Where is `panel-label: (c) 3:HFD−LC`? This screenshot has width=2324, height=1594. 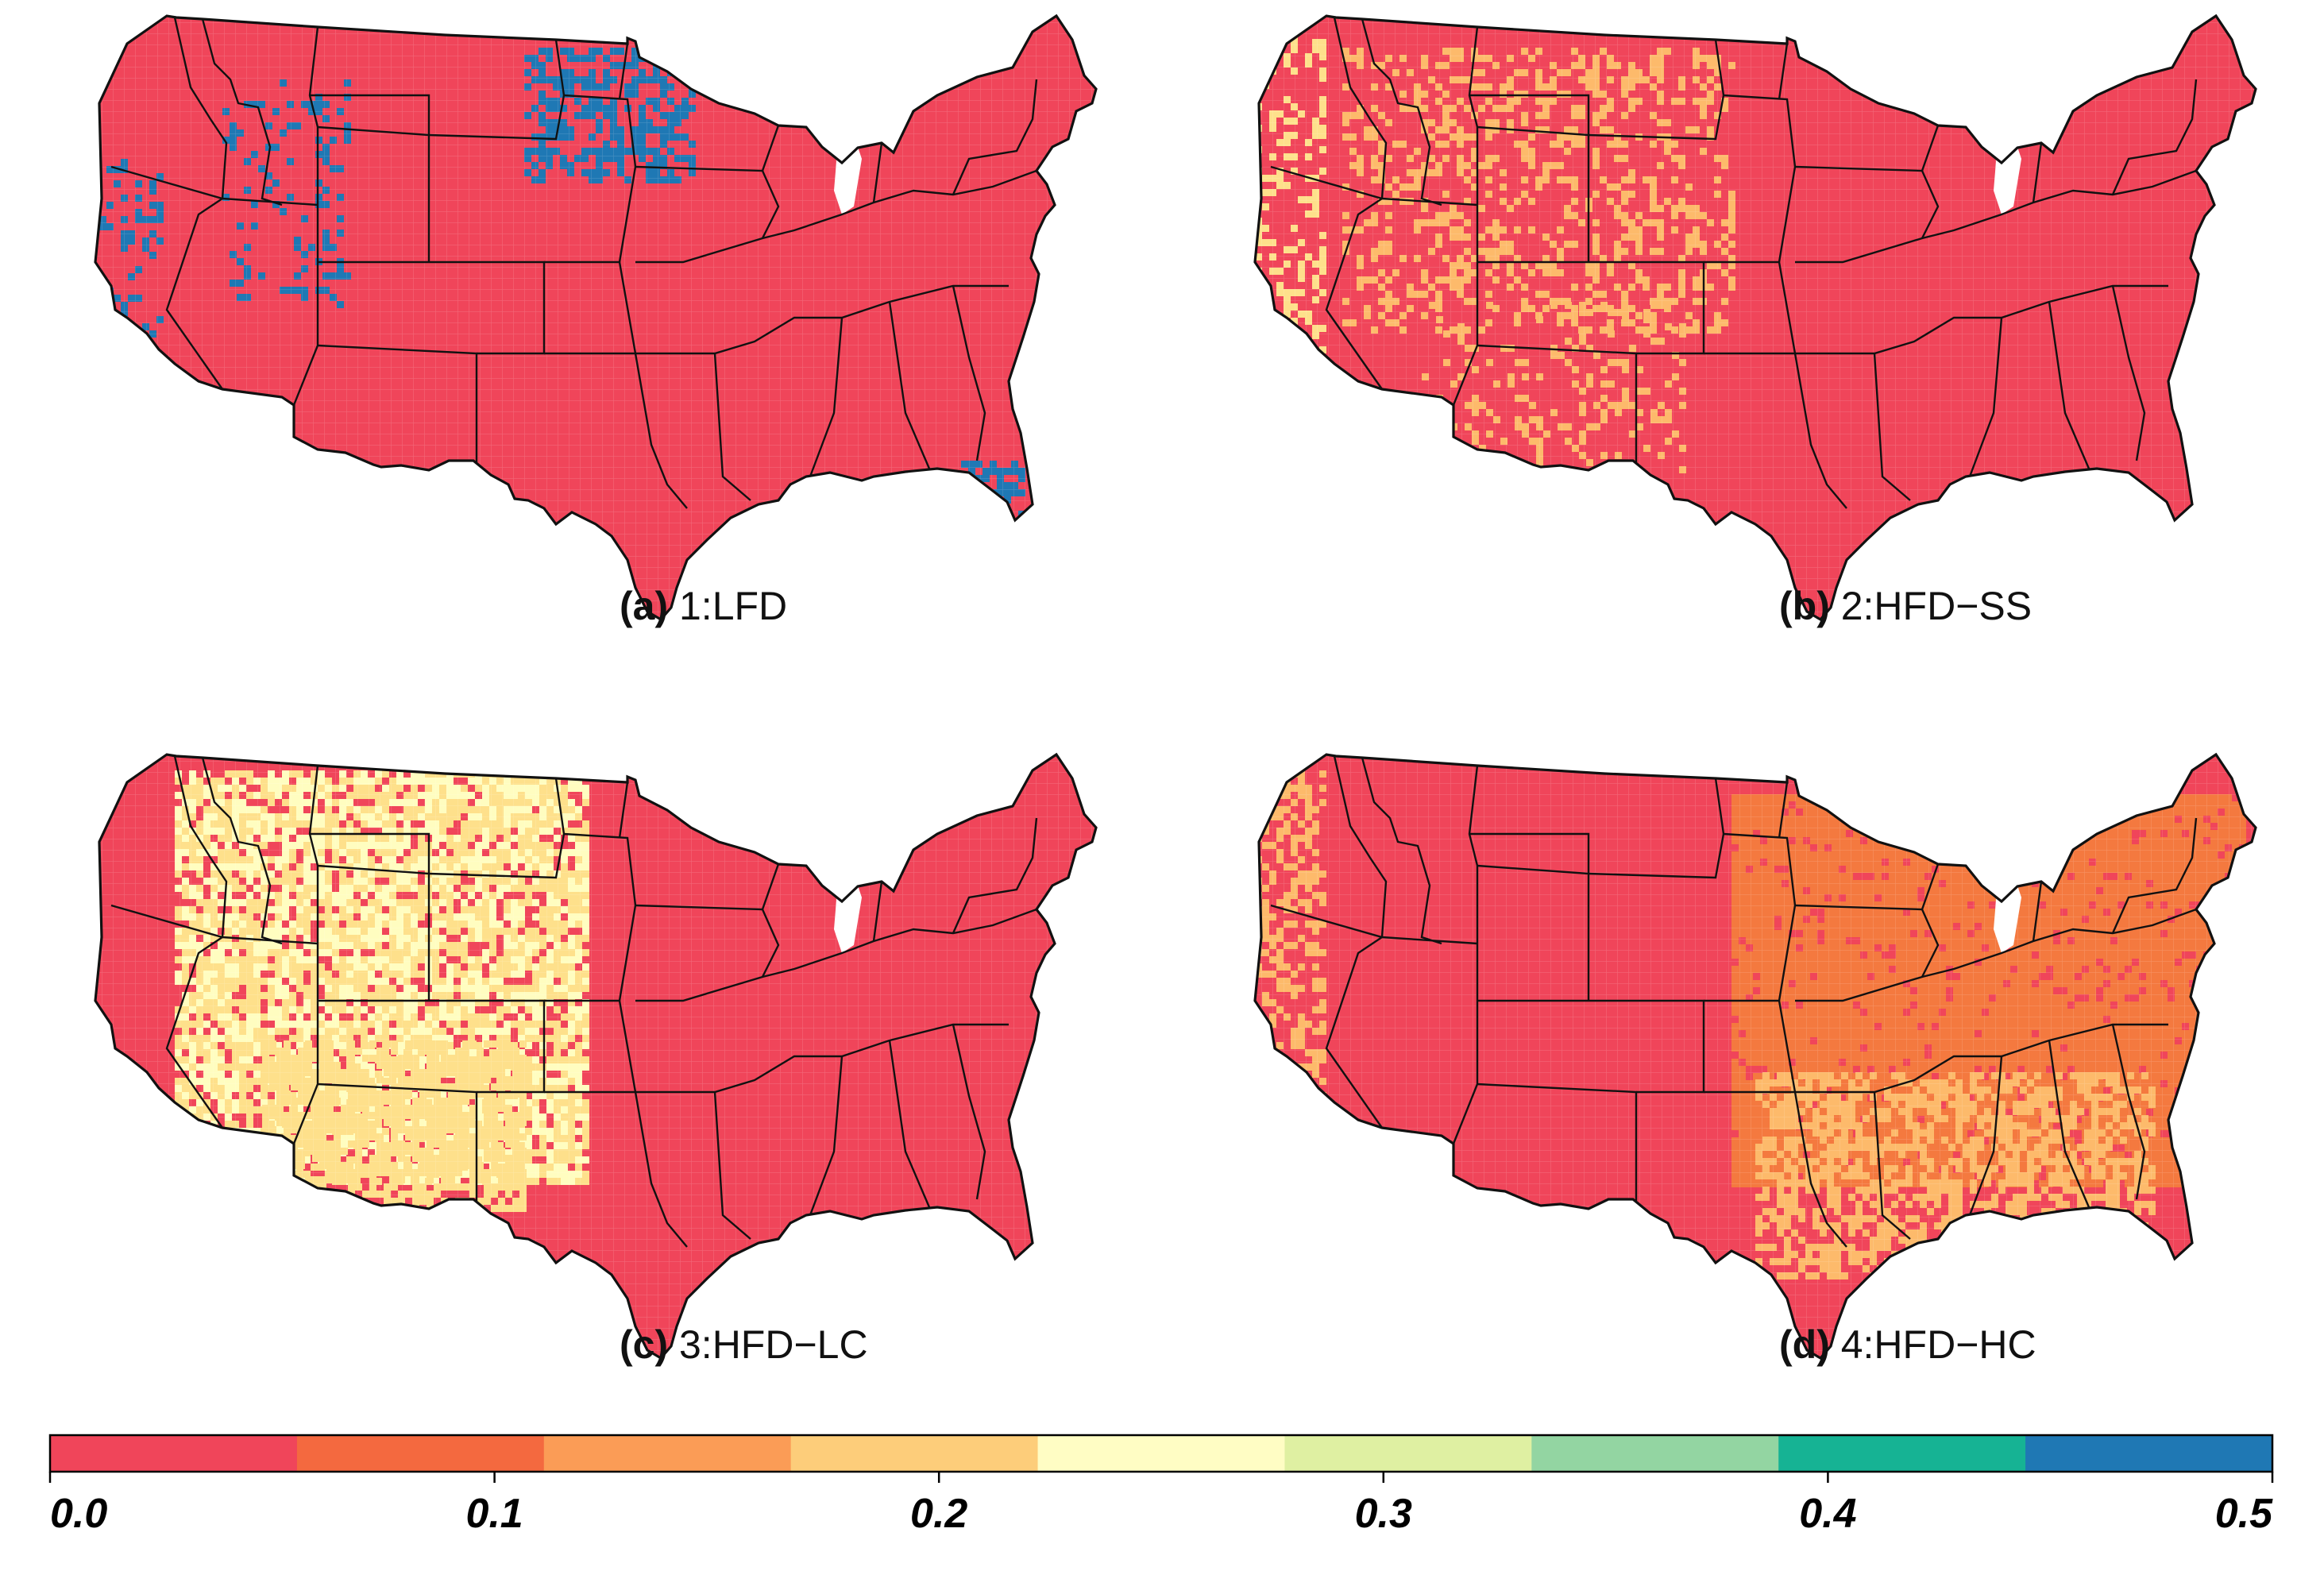
panel-label: (c) 3:HFD−LC is located at coordinates (744, 1344).